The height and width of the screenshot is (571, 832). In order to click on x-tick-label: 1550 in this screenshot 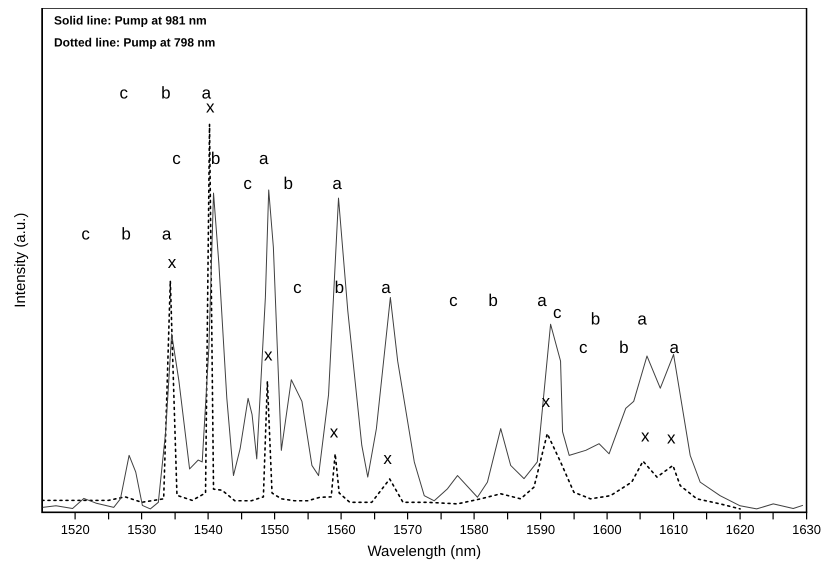, I will do `click(275, 529)`.